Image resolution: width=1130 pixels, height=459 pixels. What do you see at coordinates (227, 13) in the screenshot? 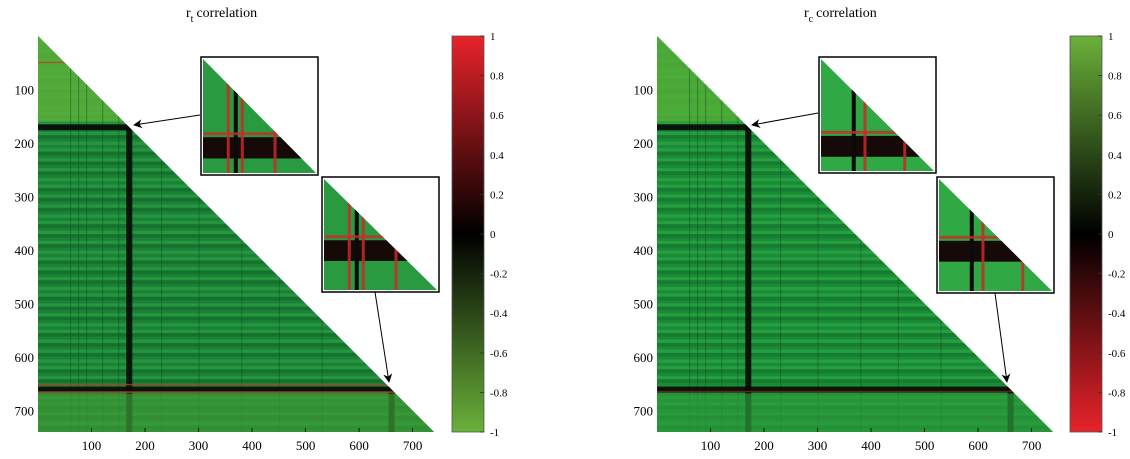
I see `title-text: correlation` at bounding box center [227, 13].